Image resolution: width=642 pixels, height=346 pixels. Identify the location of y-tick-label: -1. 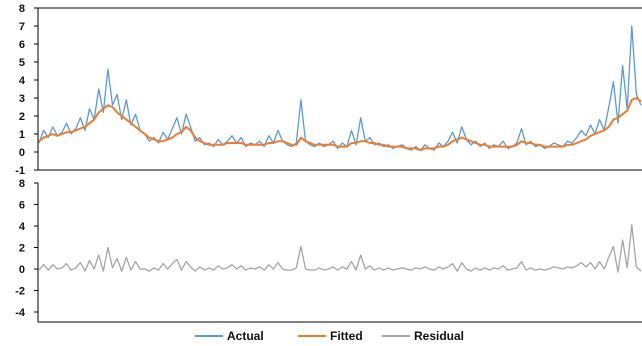
(20, 171).